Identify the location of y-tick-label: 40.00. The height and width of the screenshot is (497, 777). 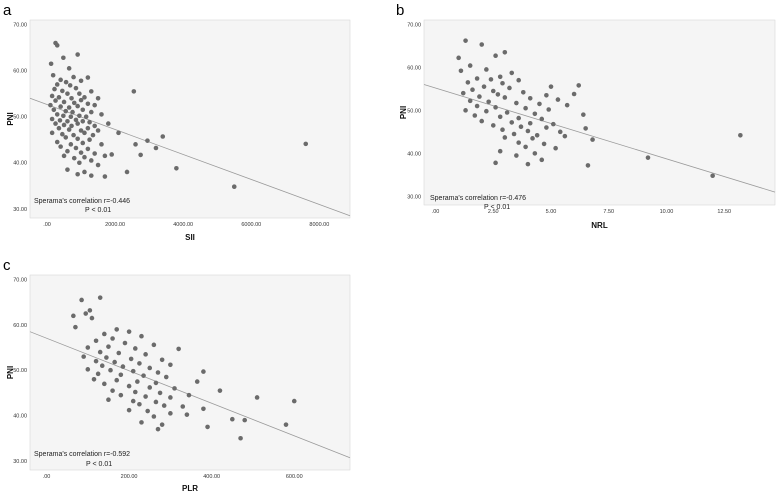
(414, 154).